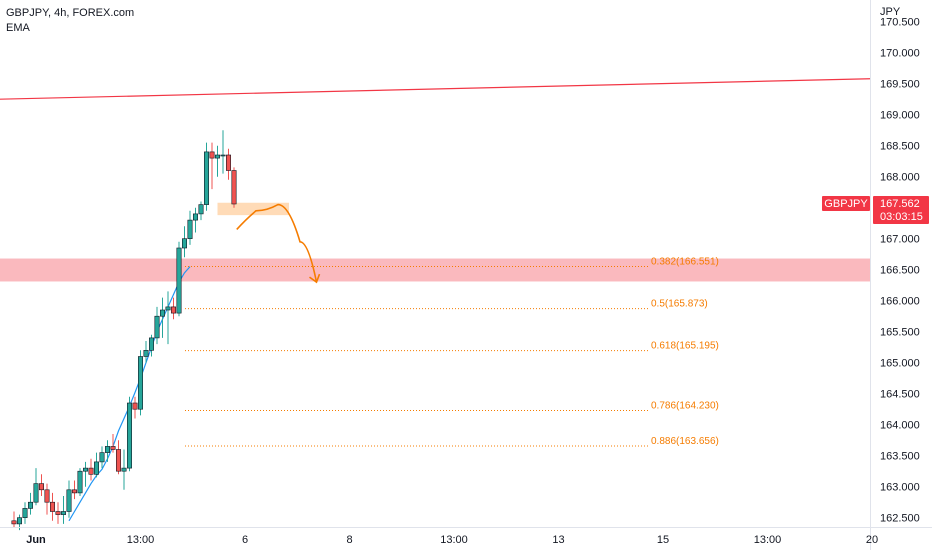 The width and height of the screenshot is (932, 550). What do you see at coordinates (349, 540) in the screenshot?
I see `time-axis-tick: 8` at bounding box center [349, 540].